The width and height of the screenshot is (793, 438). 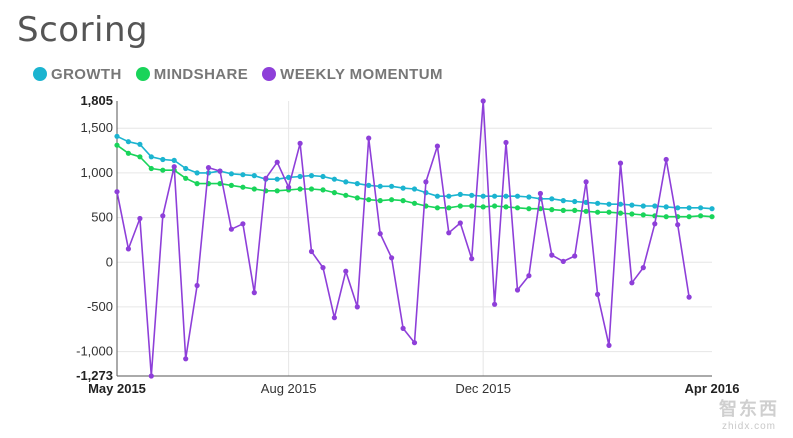 I want to click on x-tick-label-1: Aug 2015, so click(x=289, y=388).